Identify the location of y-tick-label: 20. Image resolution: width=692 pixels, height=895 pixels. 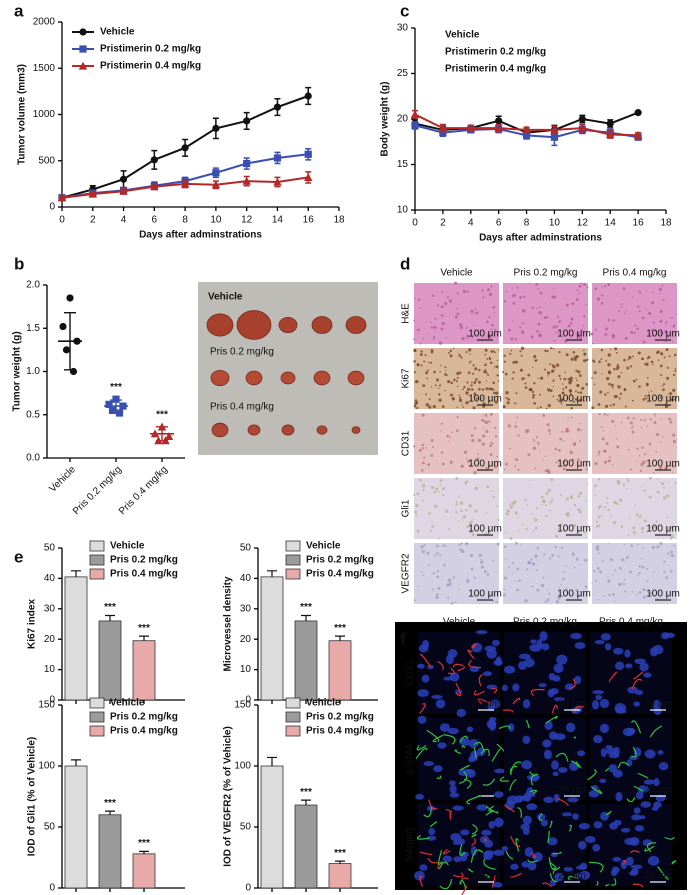
(403, 119).